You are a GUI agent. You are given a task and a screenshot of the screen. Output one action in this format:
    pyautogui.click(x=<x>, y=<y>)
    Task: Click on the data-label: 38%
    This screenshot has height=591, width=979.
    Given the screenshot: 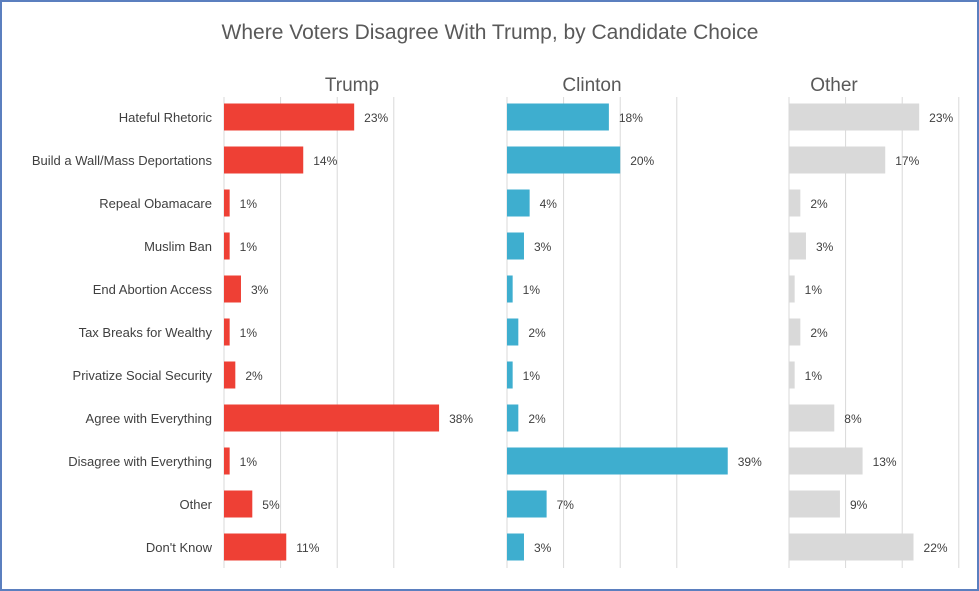 What is the action you would take?
    pyautogui.click(x=461, y=419)
    